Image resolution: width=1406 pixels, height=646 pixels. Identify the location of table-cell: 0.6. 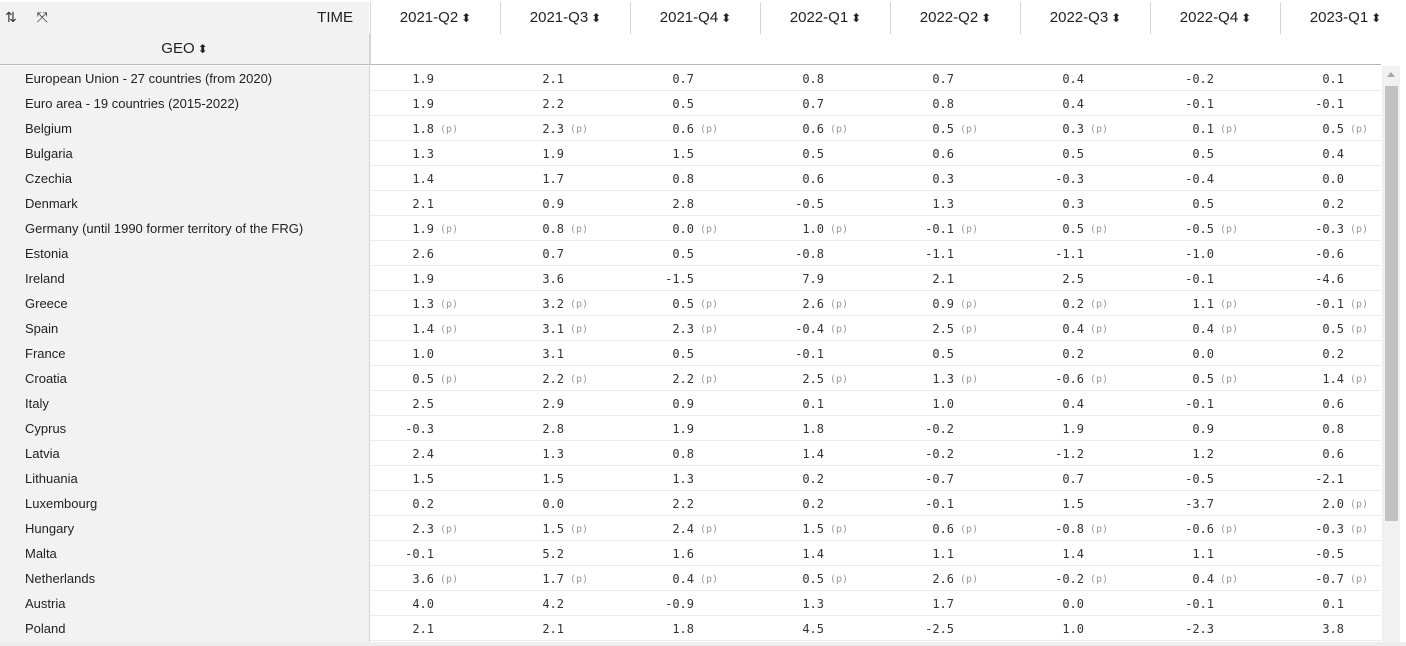
(955, 153).